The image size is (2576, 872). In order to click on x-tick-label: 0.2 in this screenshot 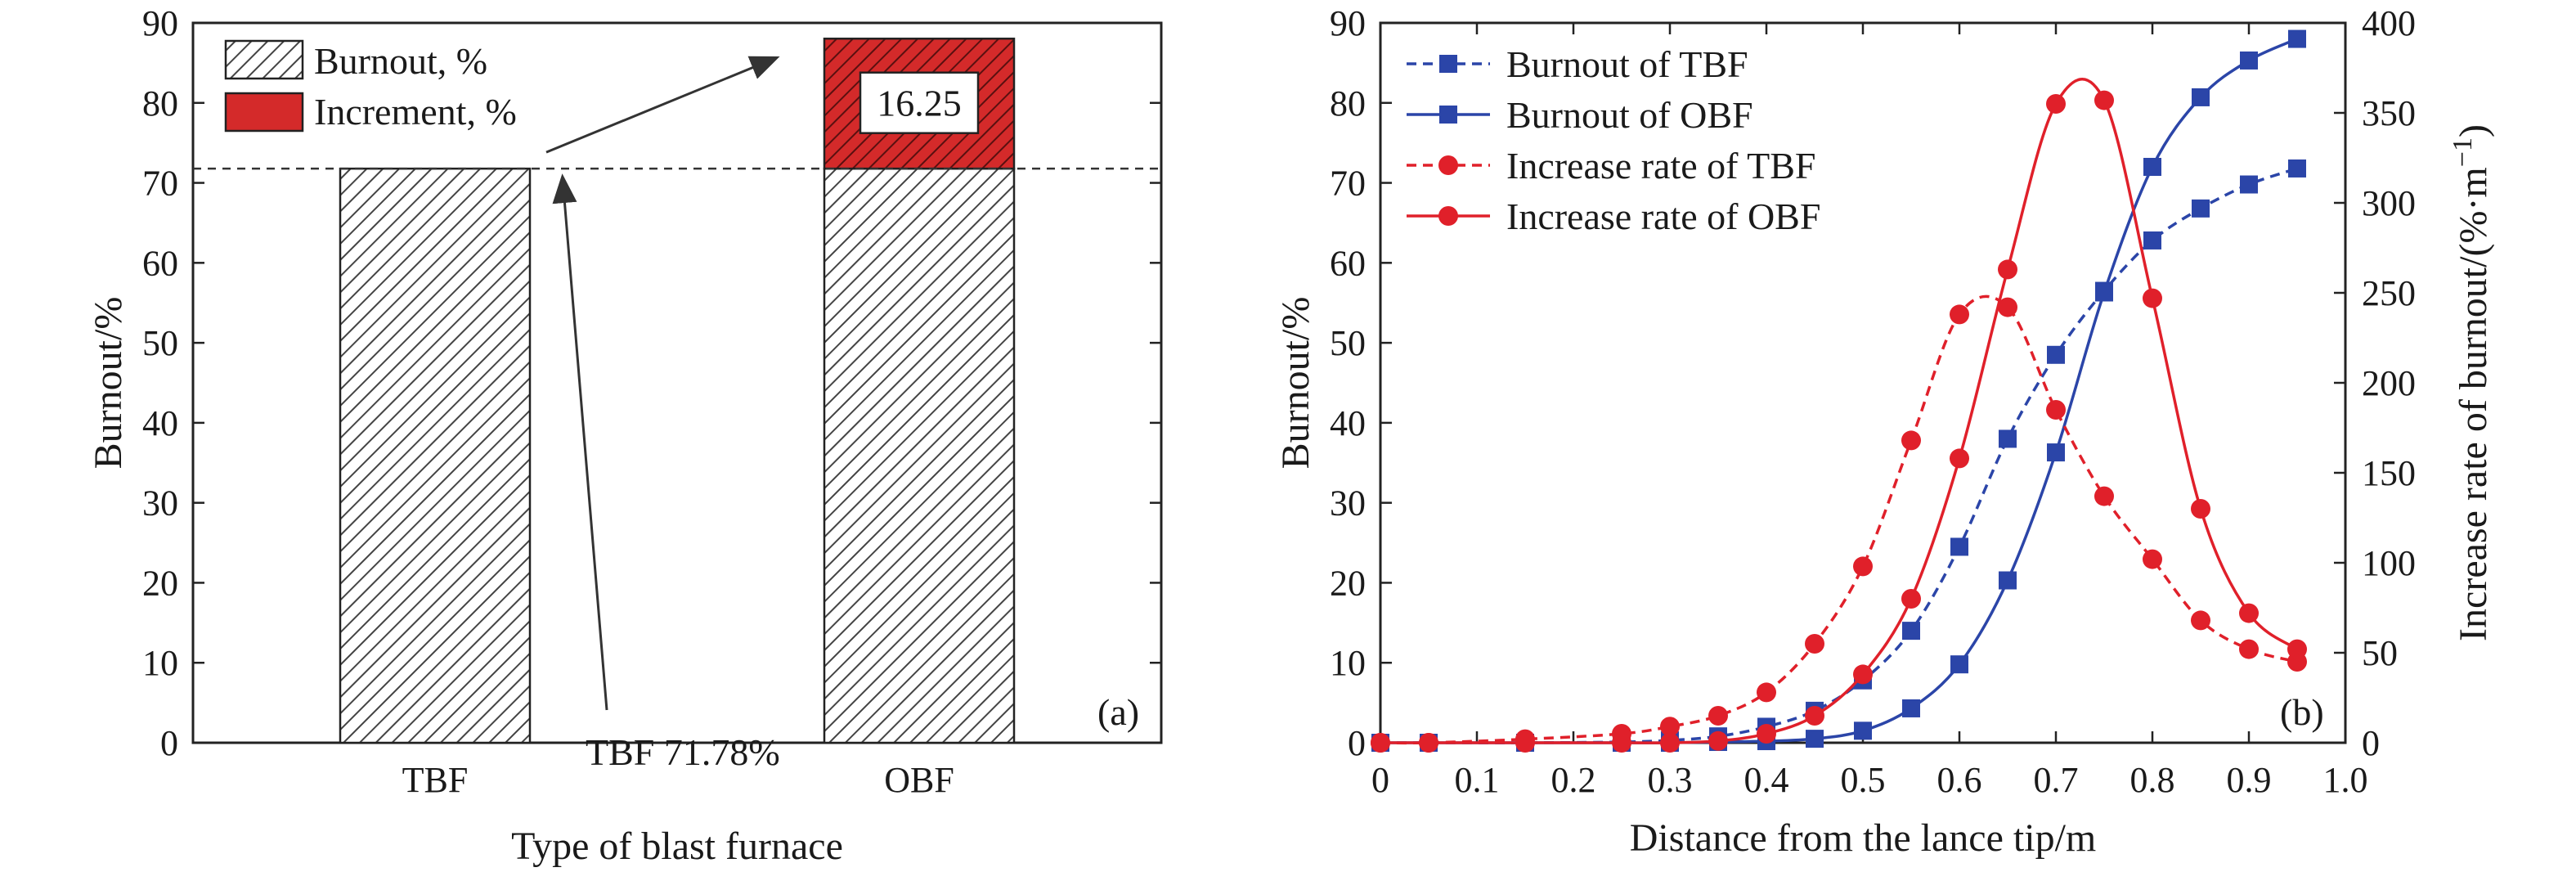, I will do `click(1574, 780)`.